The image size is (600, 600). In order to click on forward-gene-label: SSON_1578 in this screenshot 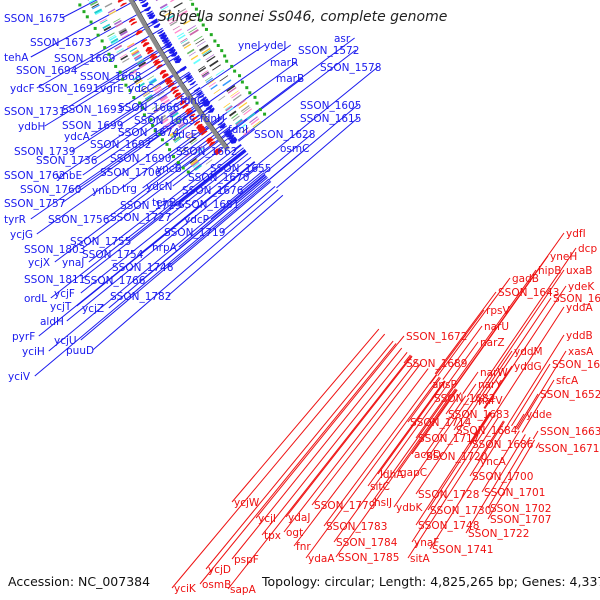, I will do `click(350, 68)`.